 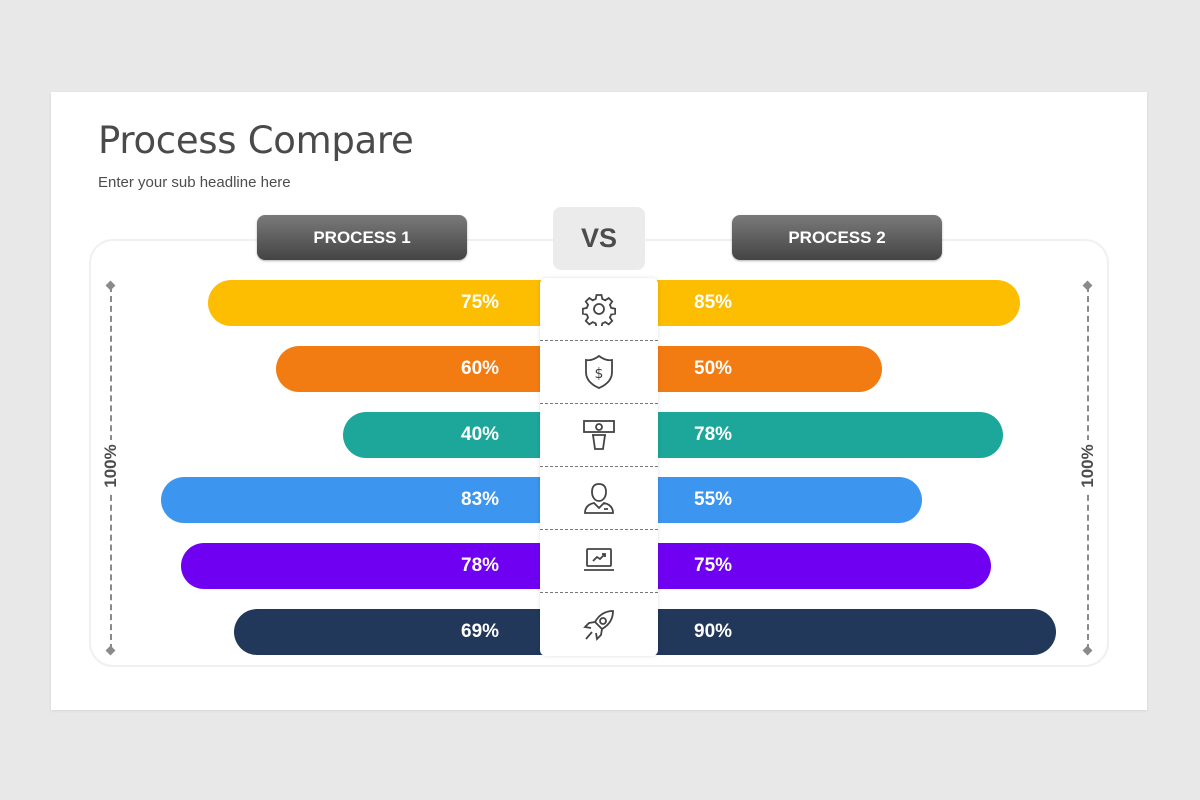 I want to click on icon-cell: $, so click(x=599, y=372).